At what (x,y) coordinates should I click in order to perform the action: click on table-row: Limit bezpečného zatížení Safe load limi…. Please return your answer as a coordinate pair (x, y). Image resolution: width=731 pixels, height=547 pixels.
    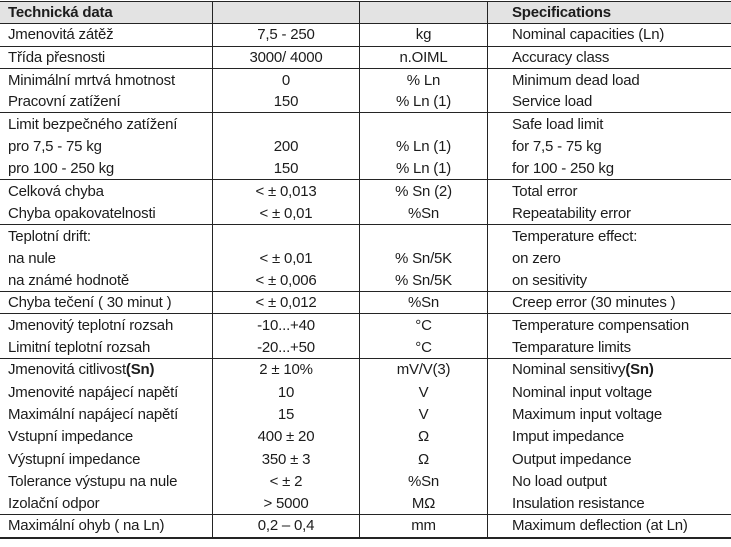
    Looking at the image, I should click on (365, 124).